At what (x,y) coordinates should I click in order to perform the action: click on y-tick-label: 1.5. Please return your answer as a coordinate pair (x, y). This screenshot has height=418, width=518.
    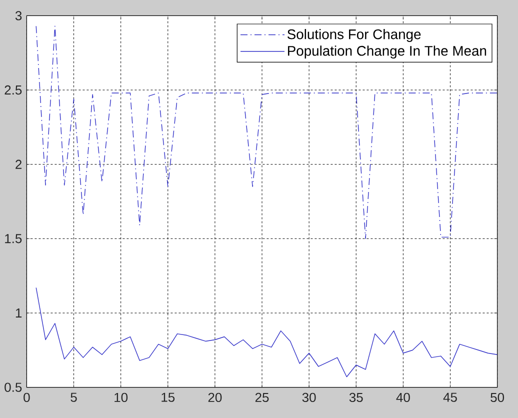
    Looking at the image, I should click on (13, 239).